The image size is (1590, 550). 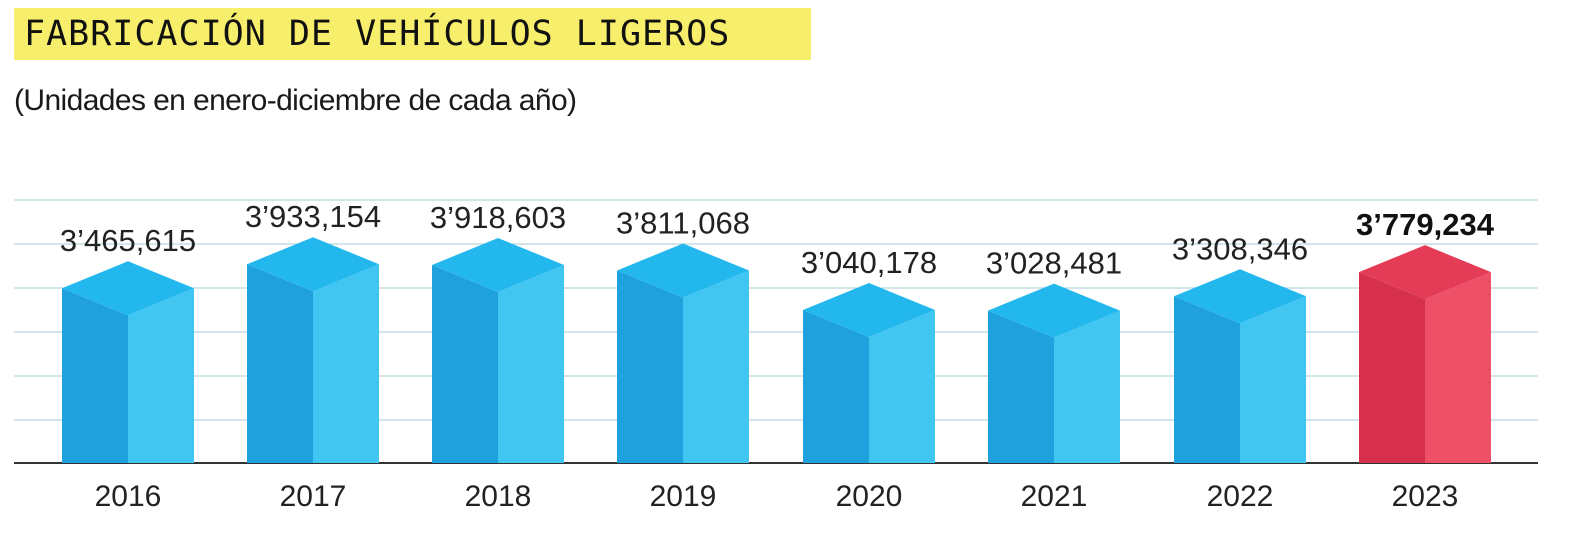 I want to click on bar-value-label: 3’465,615, so click(x=128, y=240).